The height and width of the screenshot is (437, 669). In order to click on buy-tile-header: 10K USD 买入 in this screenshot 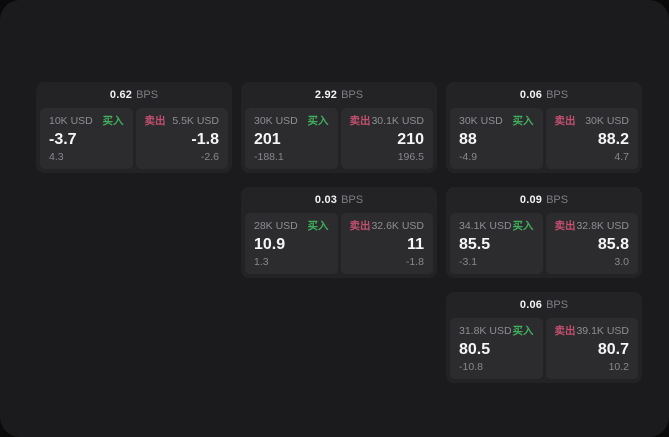, I will do `click(86, 121)`.